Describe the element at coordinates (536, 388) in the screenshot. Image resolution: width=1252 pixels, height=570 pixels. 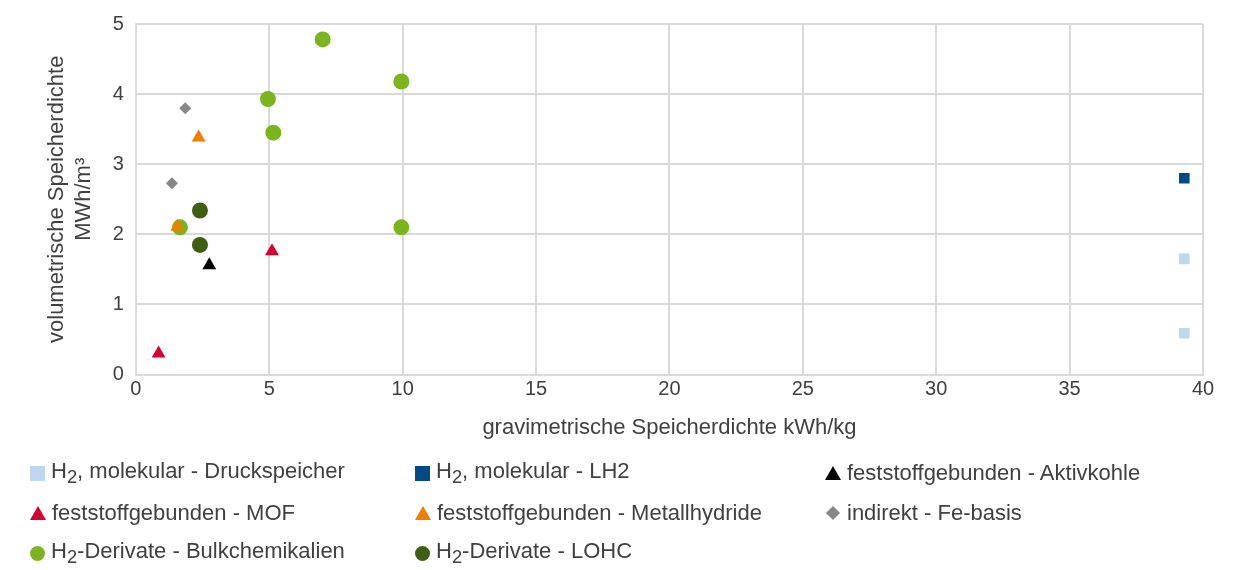
I see `x-tick-label: 15` at that location.